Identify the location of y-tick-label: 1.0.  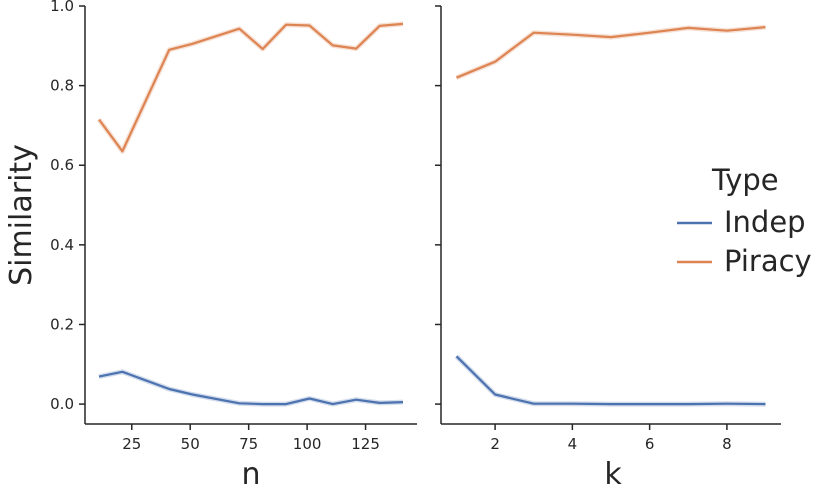
(62, 7).